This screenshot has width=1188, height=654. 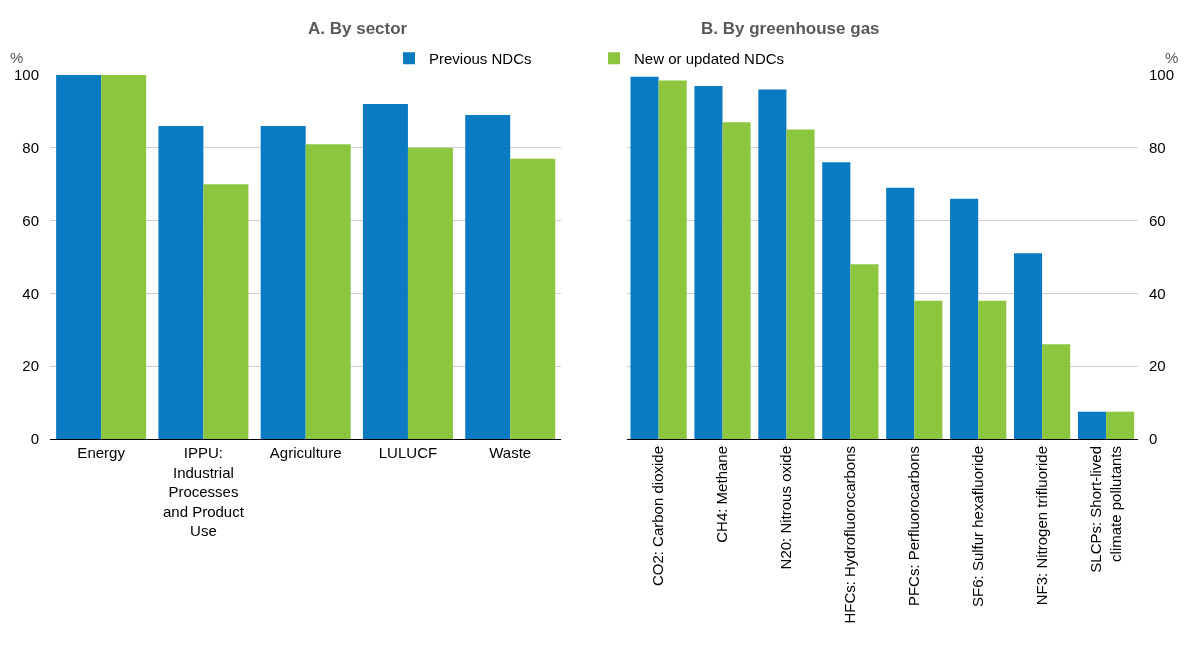 What do you see at coordinates (914, 526) in the screenshot?
I see `x-tick-label: PFCs: Perfluorocarbons` at bounding box center [914, 526].